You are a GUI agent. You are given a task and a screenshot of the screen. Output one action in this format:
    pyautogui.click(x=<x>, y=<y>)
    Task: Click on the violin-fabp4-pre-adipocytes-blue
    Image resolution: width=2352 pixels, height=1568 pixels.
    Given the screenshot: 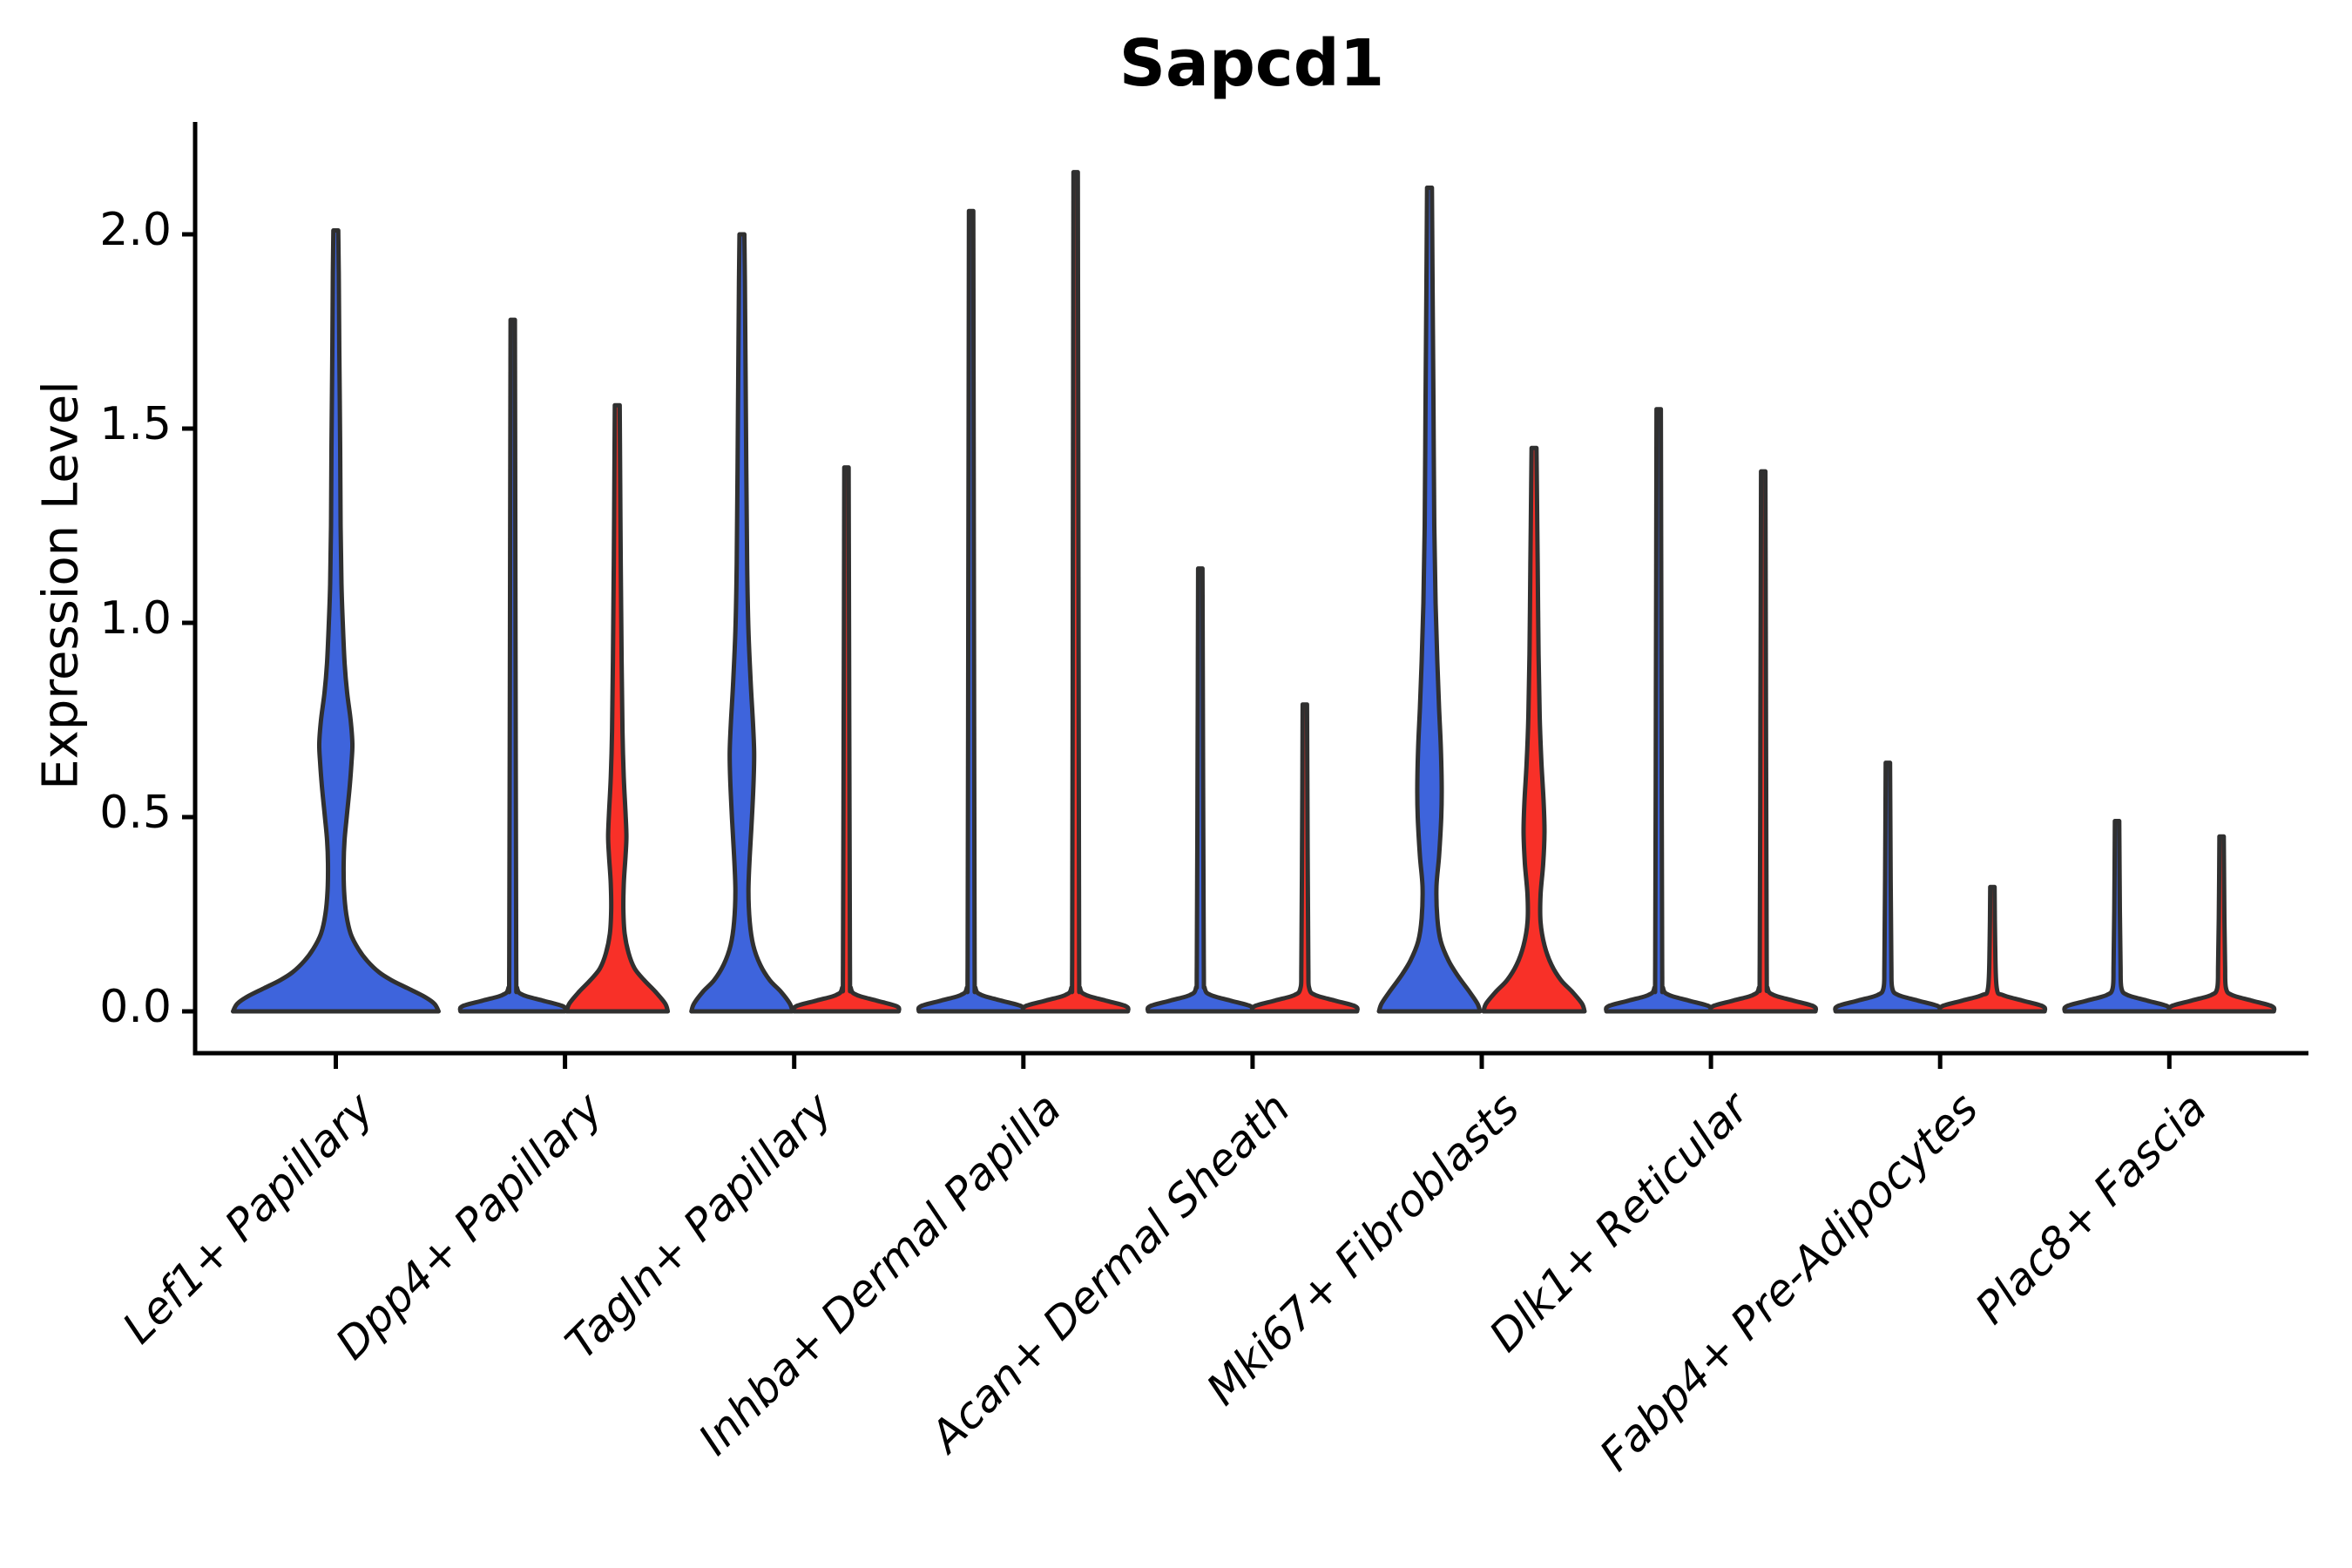 What is the action you would take?
    pyautogui.click(x=1888, y=887)
    